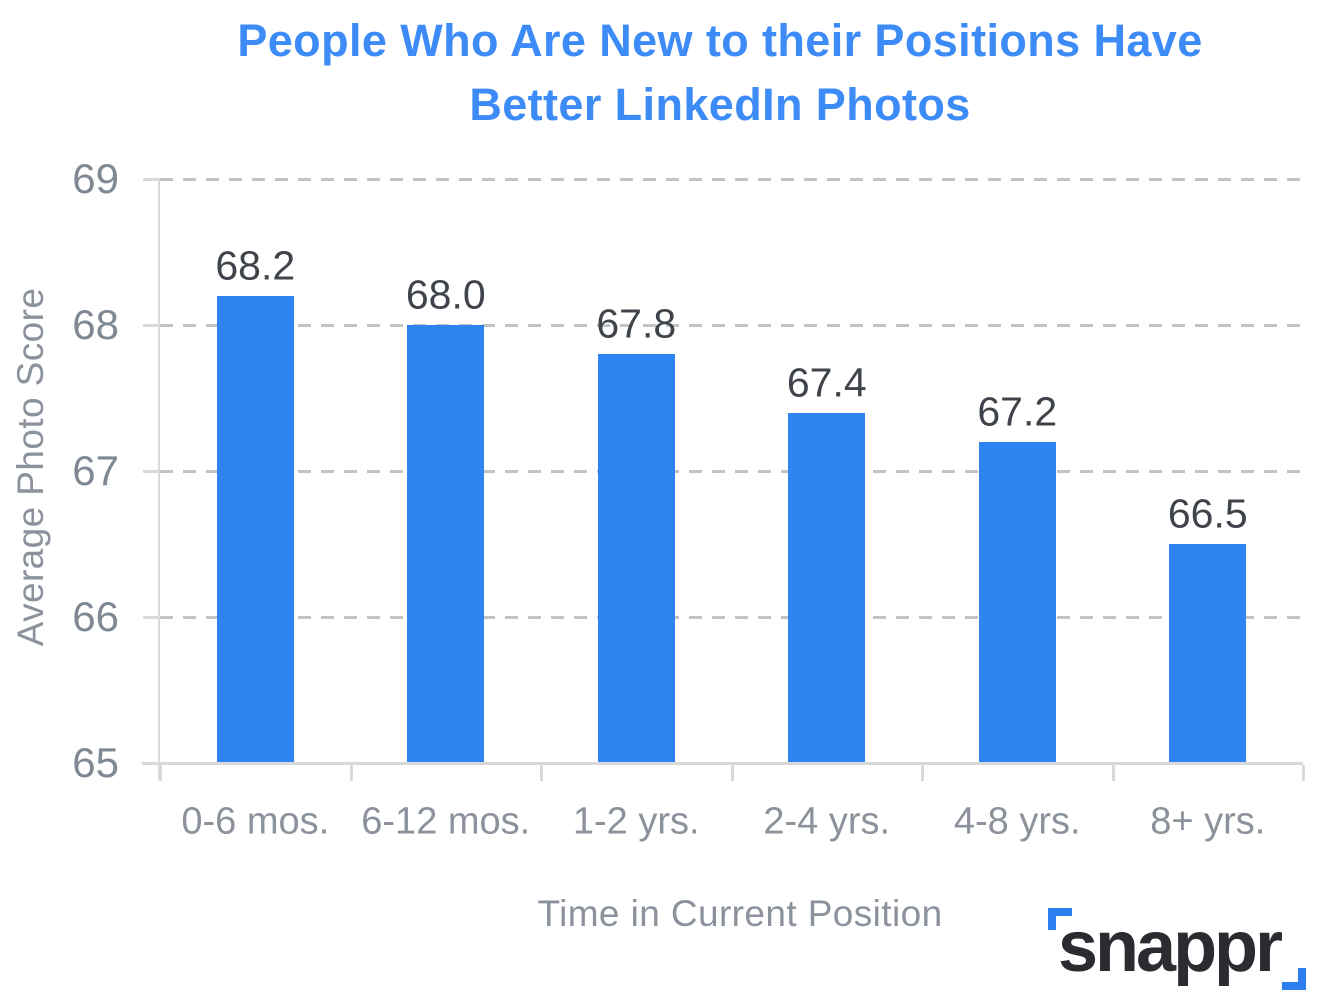 The image size is (1319, 997). Describe the element at coordinates (1017, 821) in the screenshot. I see `x-tick-label: 4-8 yrs.` at that location.